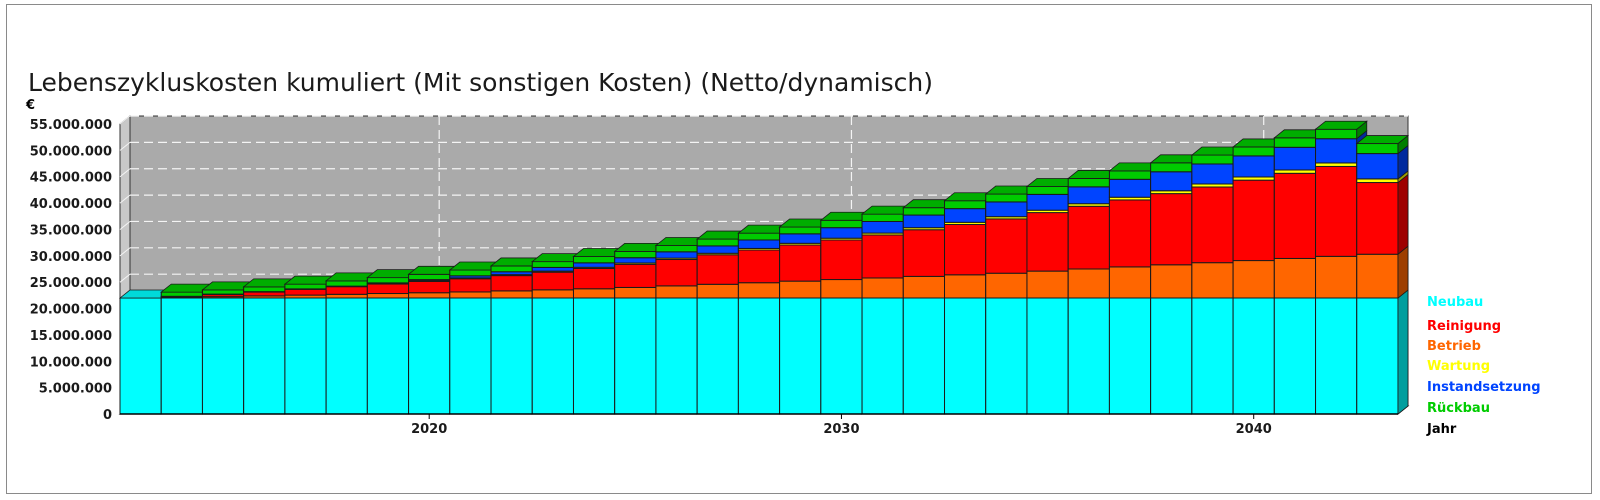 This screenshot has height=500, width=1600. I want to click on bar-segment-side, so click(1403, 214).